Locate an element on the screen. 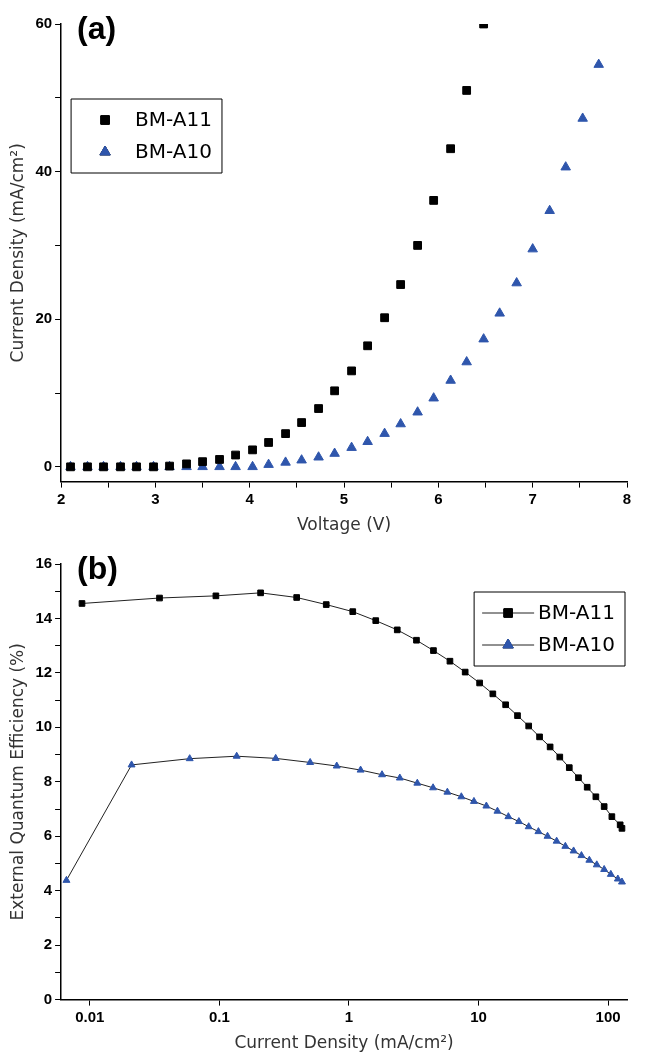 The height and width of the screenshot is (1058, 649). x-tick-label: 100 is located at coordinates (608, 1016).